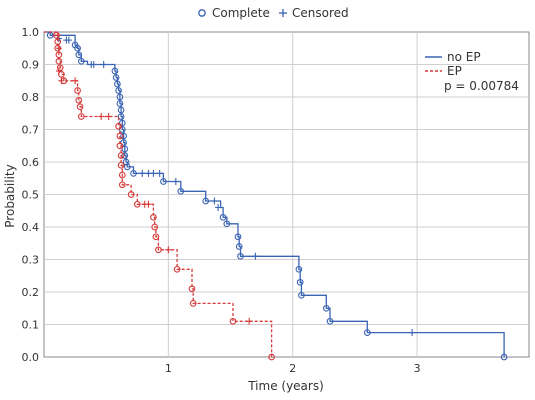 Image resolution: width=535 pixels, height=400 pixels. Describe the element at coordinates (472, 71) in the screenshot. I see `series-legend: no EP EP p = 0.00784` at that location.